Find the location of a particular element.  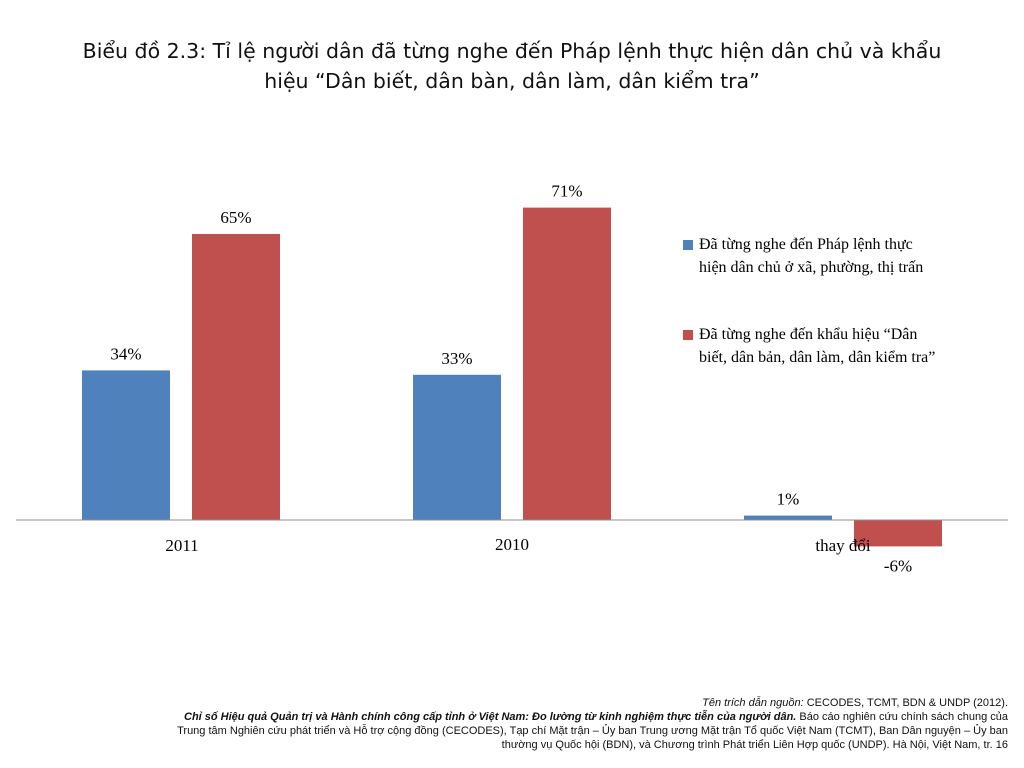

legend-label-red-line-2: biết, dân bản, dân làm, dân kiểm tra” is located at coordinates (817, 357).